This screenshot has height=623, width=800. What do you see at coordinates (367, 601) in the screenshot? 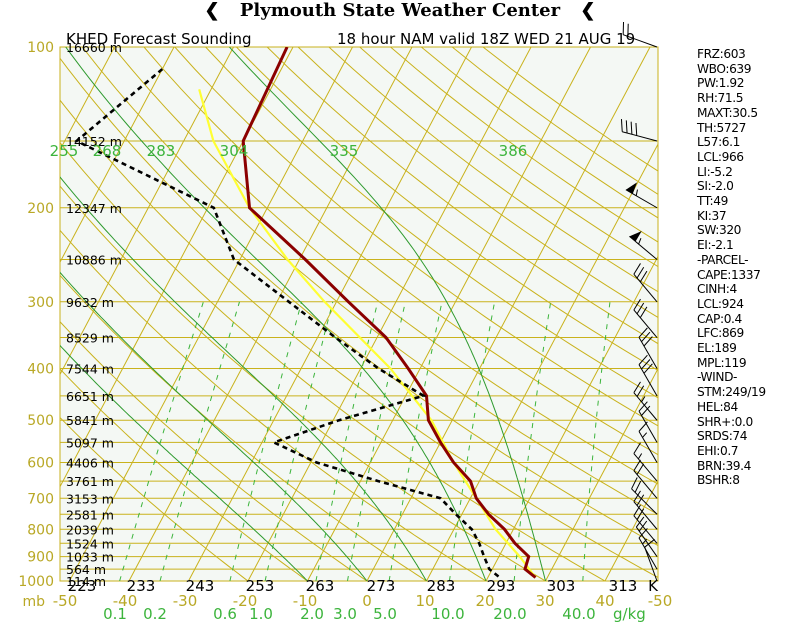
I see `temperature-tick-label: 0` at bounding box center [367, 601].